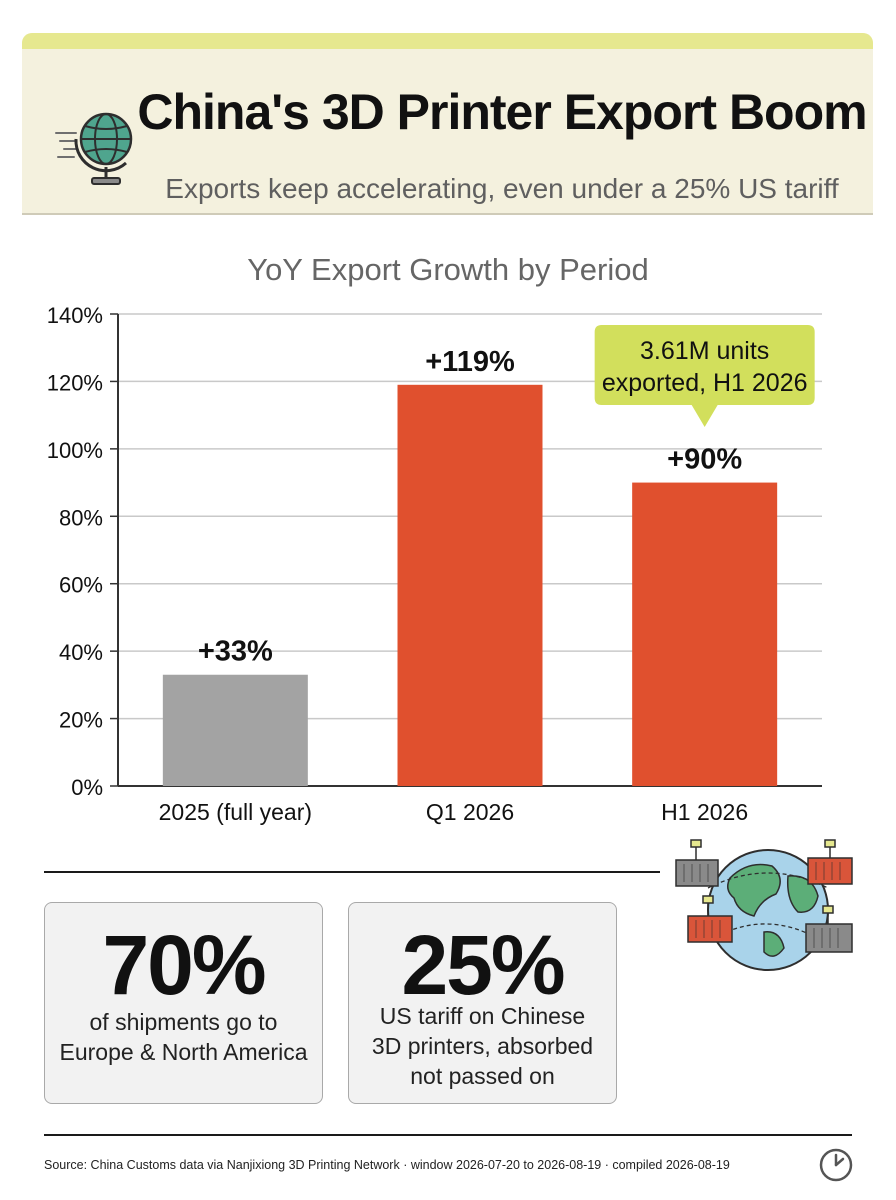  Describe the element at coordinates (184, 965) in the screenshot. I see `stat-value: 70%` at that location.